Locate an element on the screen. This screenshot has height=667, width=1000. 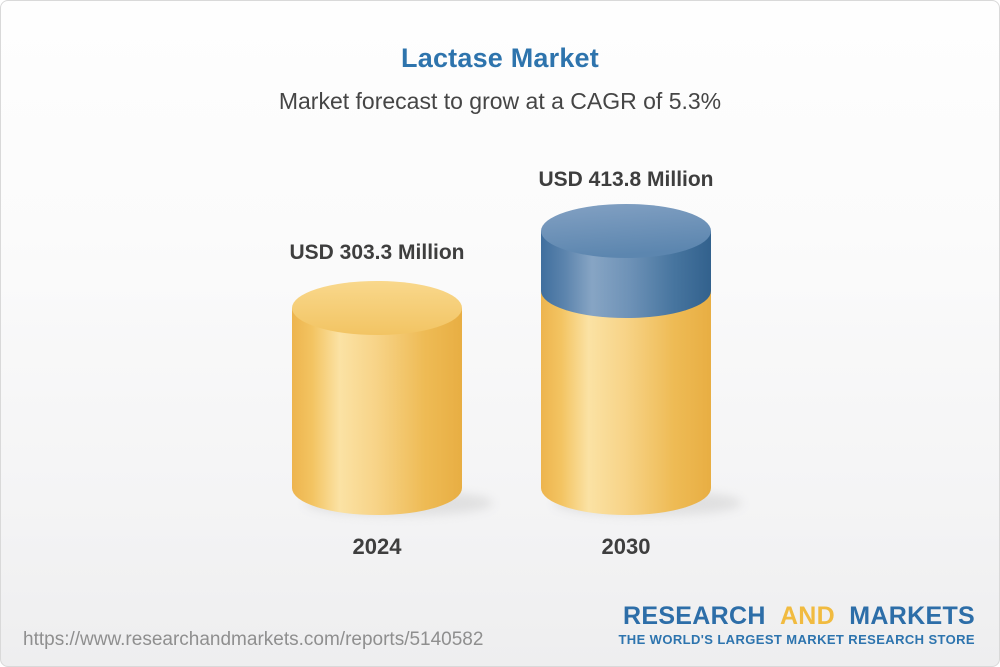
bar-2024-body is located at coordinates (377, 411).